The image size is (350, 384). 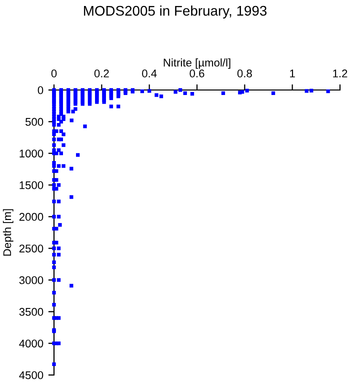 What do you see at coordinates (31, 216) in the screenshot?
I see `y-tick-label: 2000` at bounding box center [31, 216].